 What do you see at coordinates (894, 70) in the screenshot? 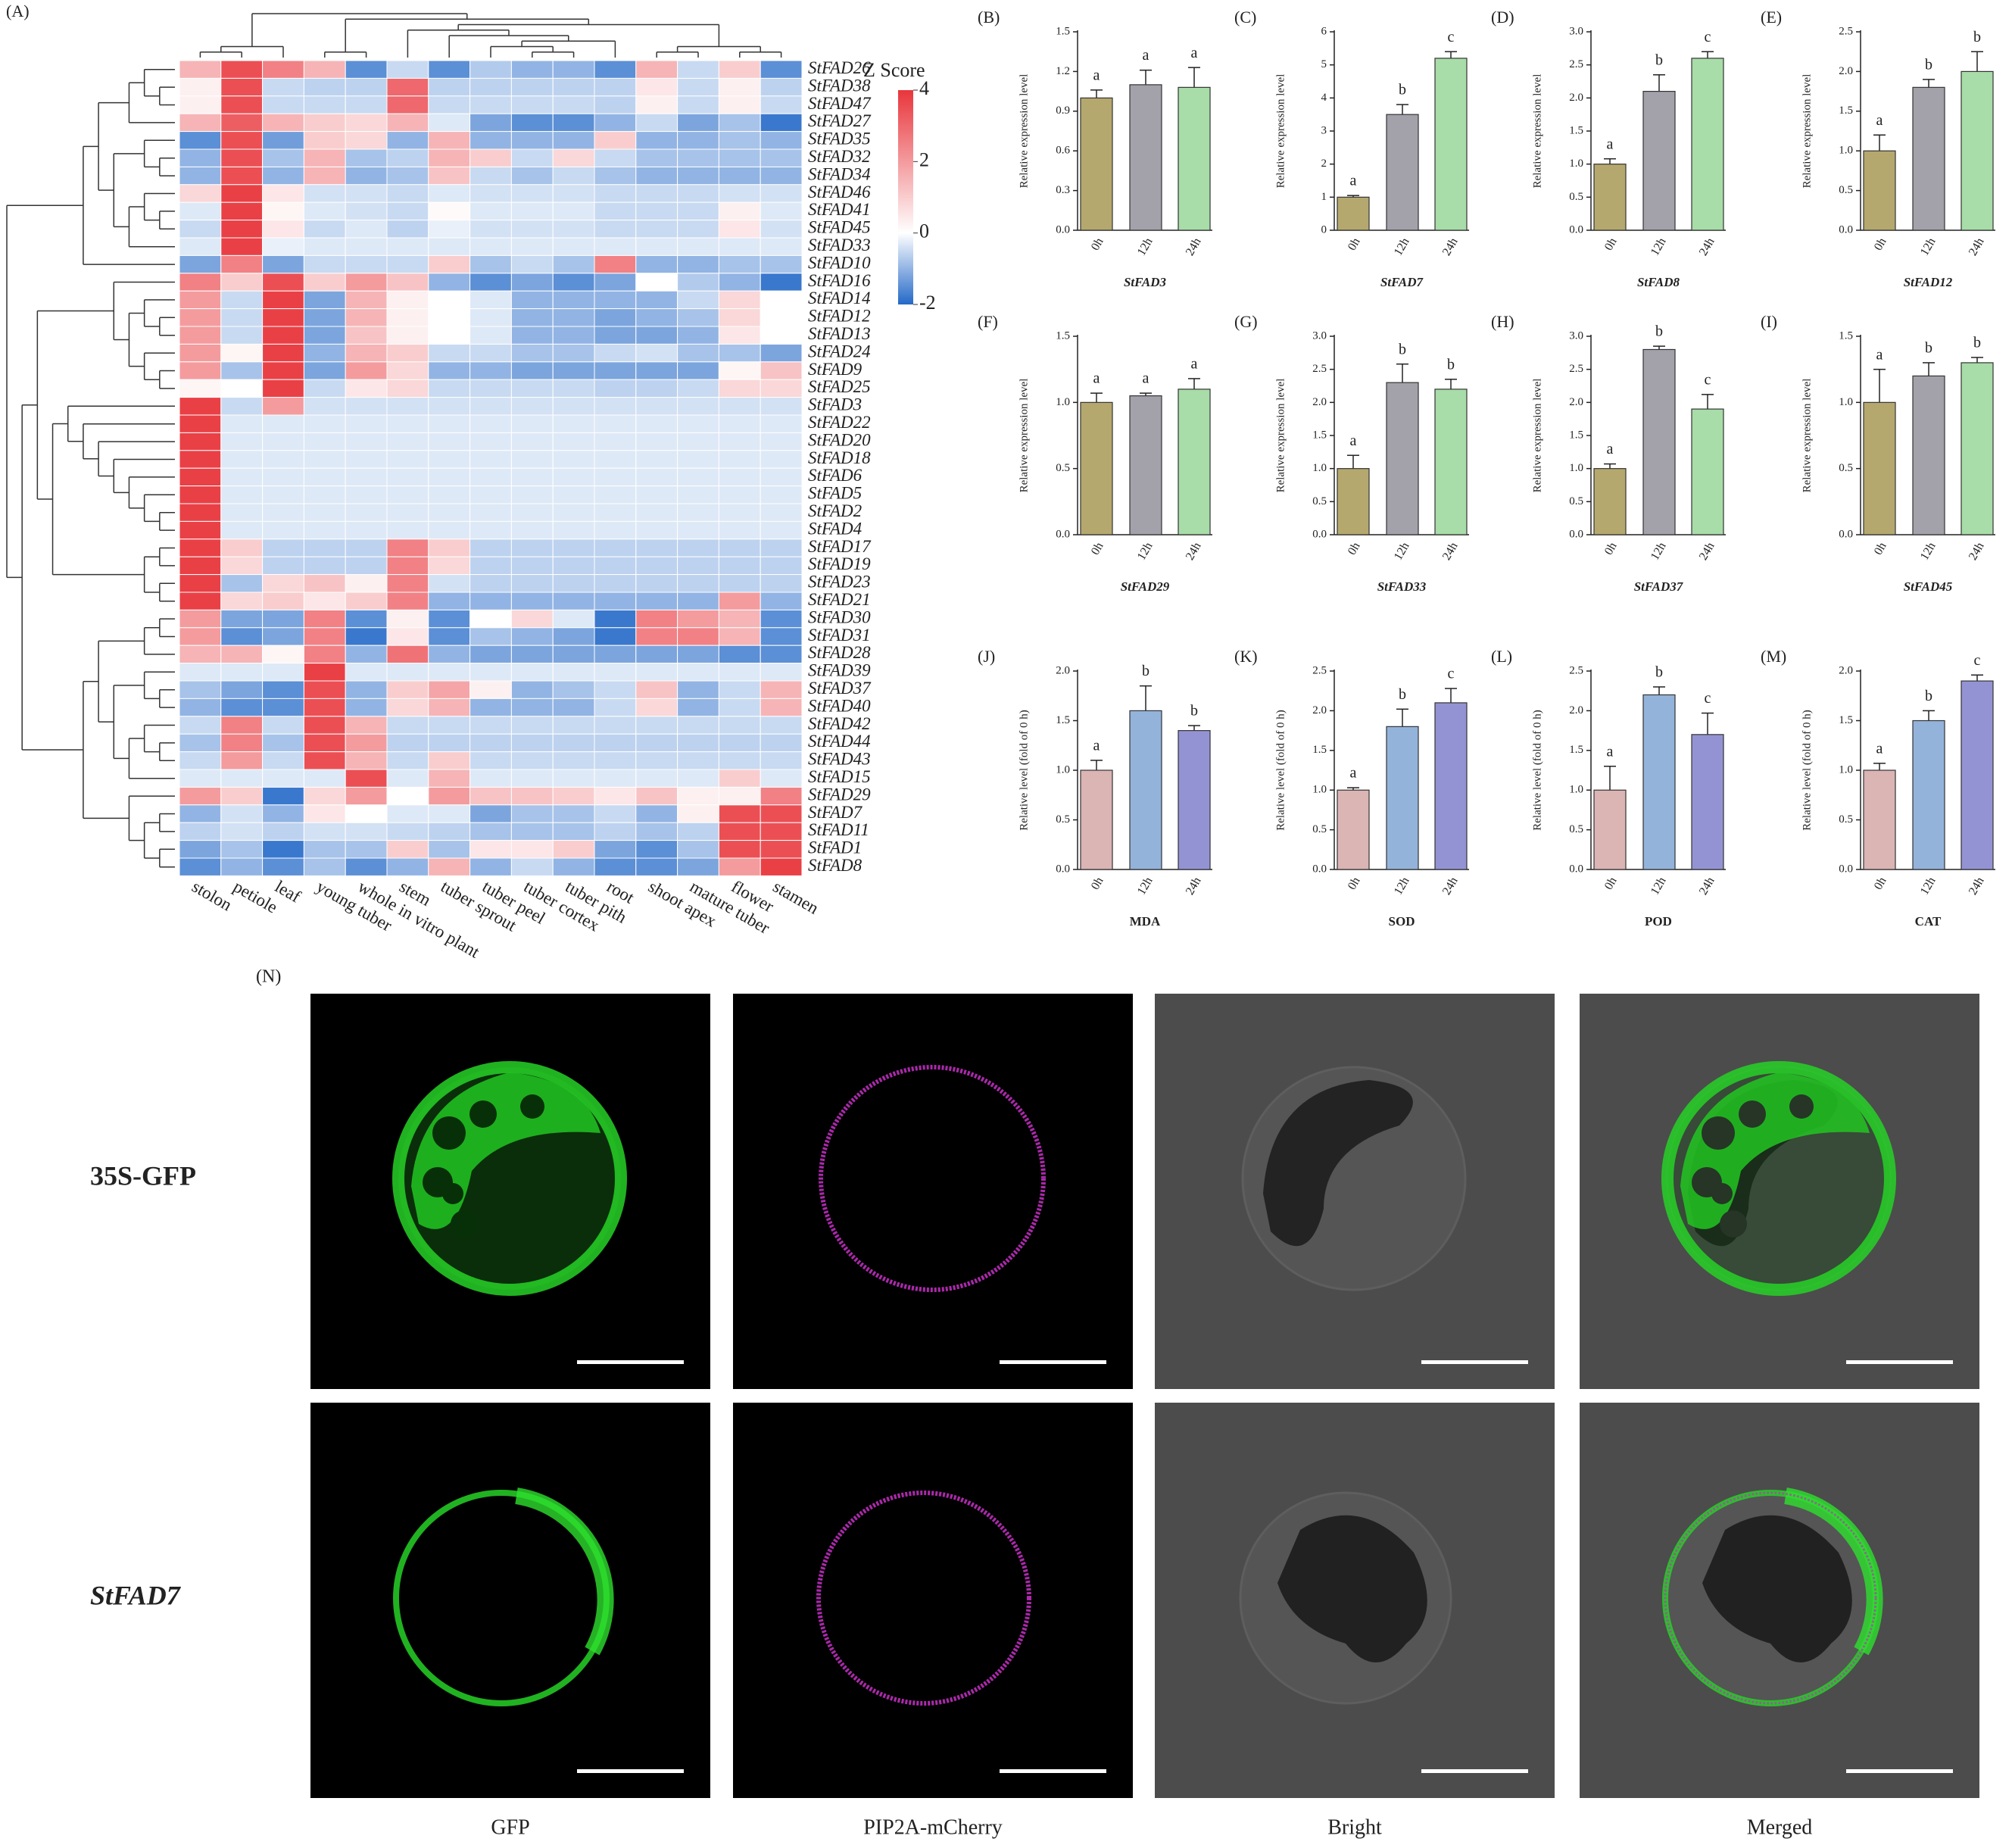
I see `colorbar-title: Z Score` at bounding box center [894, 70].